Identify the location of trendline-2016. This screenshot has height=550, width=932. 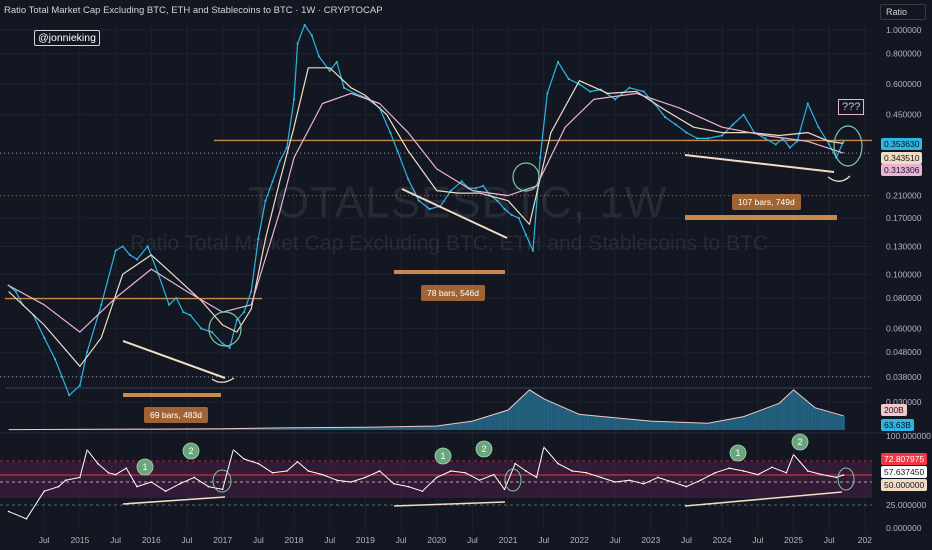
(174, 359).